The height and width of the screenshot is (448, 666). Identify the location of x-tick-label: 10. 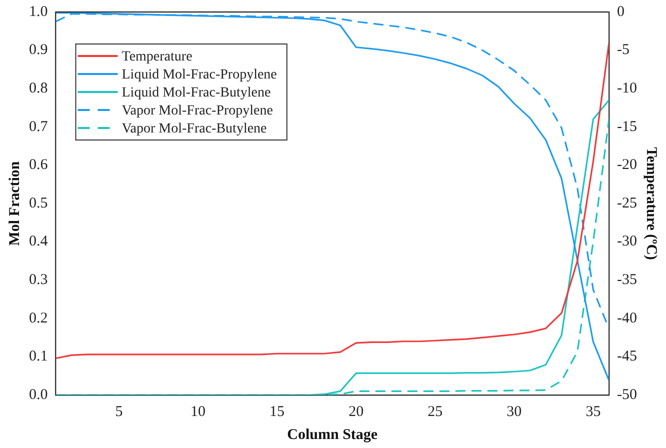
(198, 412).